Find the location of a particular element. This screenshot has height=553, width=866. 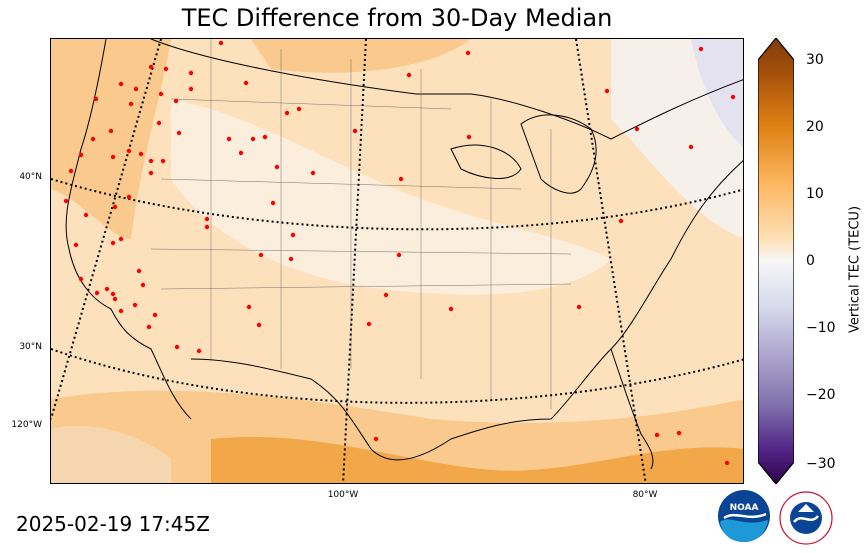

colorbar-tick-10: 10 is located at coordinates (815, 194).